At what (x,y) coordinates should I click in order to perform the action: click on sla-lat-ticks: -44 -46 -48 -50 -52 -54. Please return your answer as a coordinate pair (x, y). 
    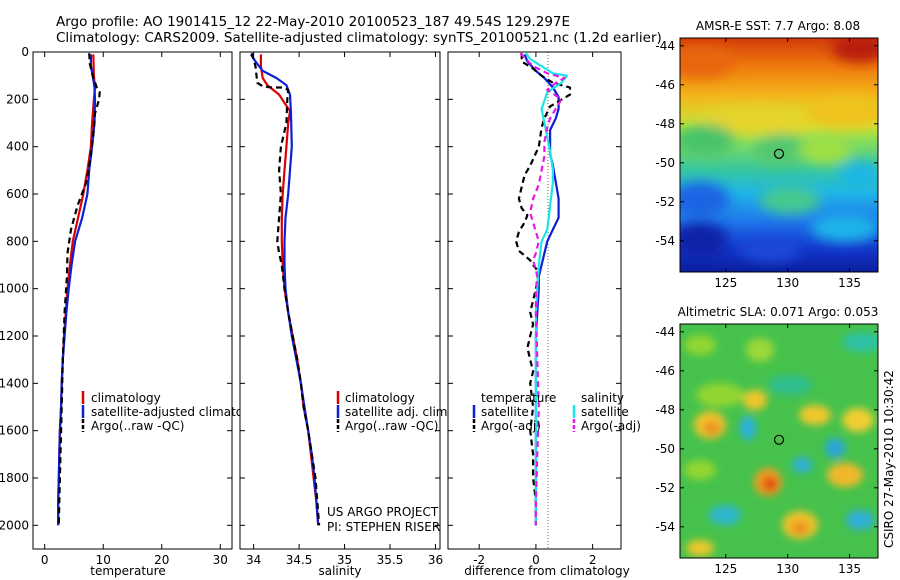
    Looking at the image, I should click on (766, 429).